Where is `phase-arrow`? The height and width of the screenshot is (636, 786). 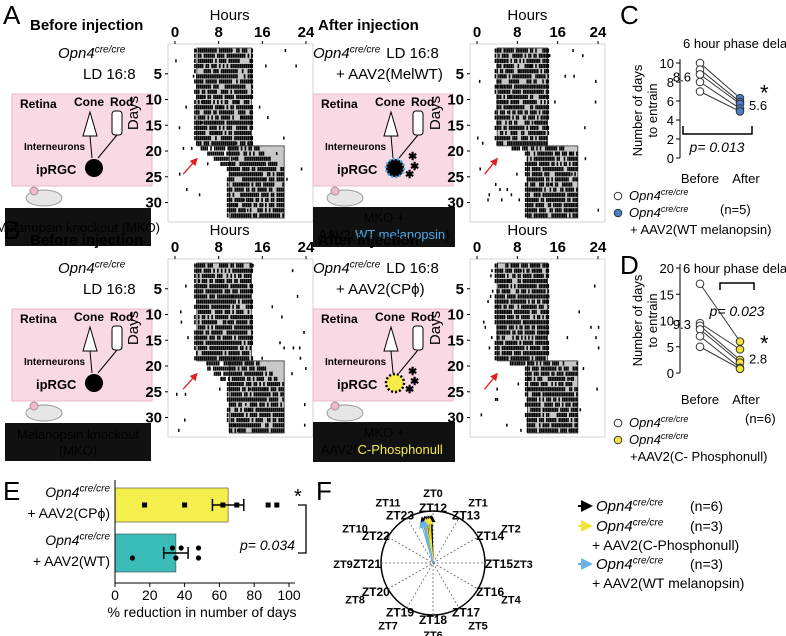
phase-arrow is located at coordinates (430, 540).